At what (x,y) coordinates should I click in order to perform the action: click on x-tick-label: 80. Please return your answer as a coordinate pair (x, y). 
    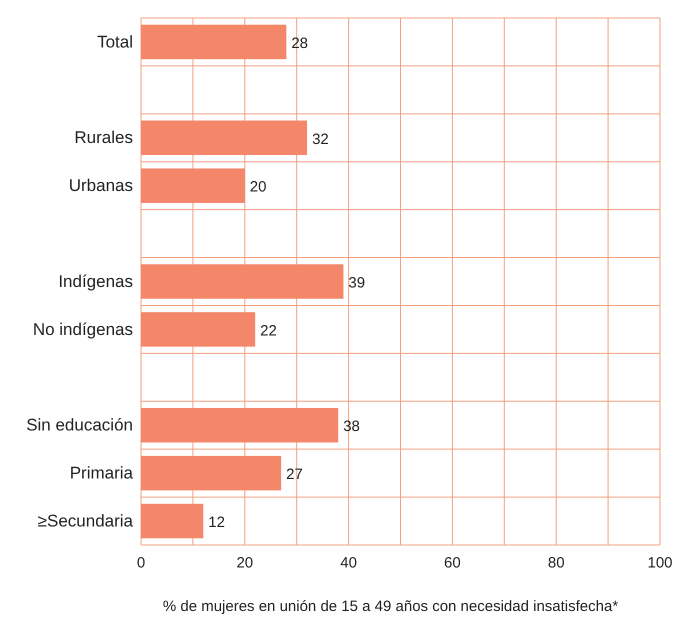
    Looking at the image, I should click on (556, 563).